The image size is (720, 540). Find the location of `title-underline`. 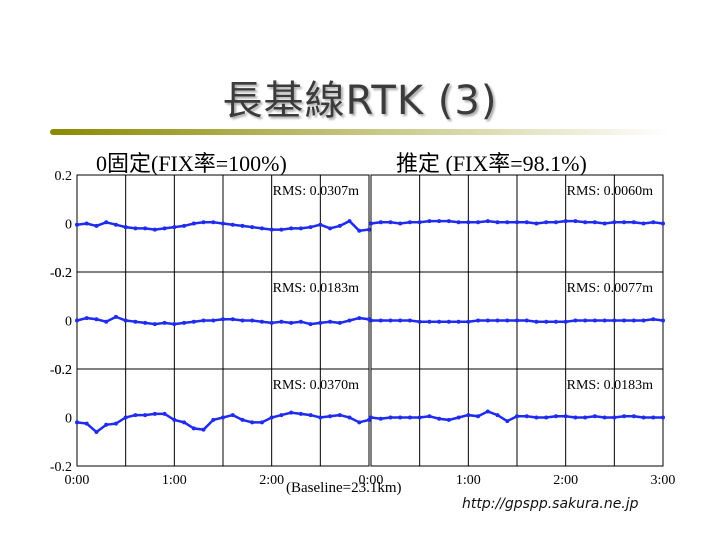

title-underline is located at coordinates (360, 132).